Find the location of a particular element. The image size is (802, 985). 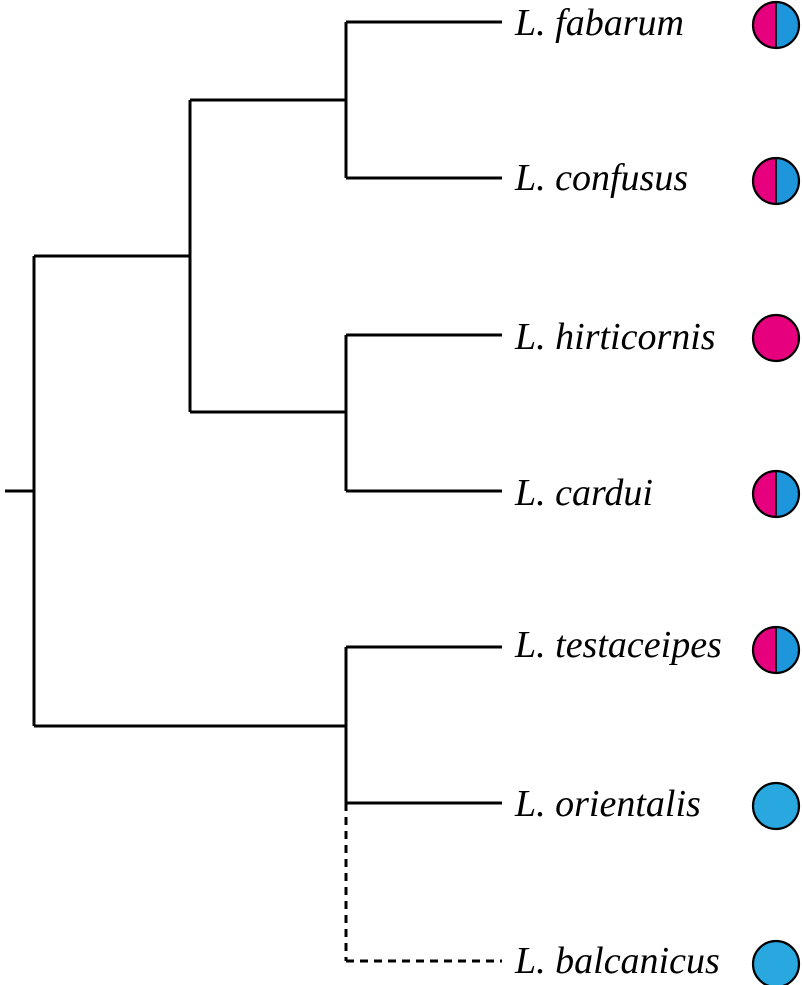

trait-marker-fabarum is located at coordinates (776, 25).